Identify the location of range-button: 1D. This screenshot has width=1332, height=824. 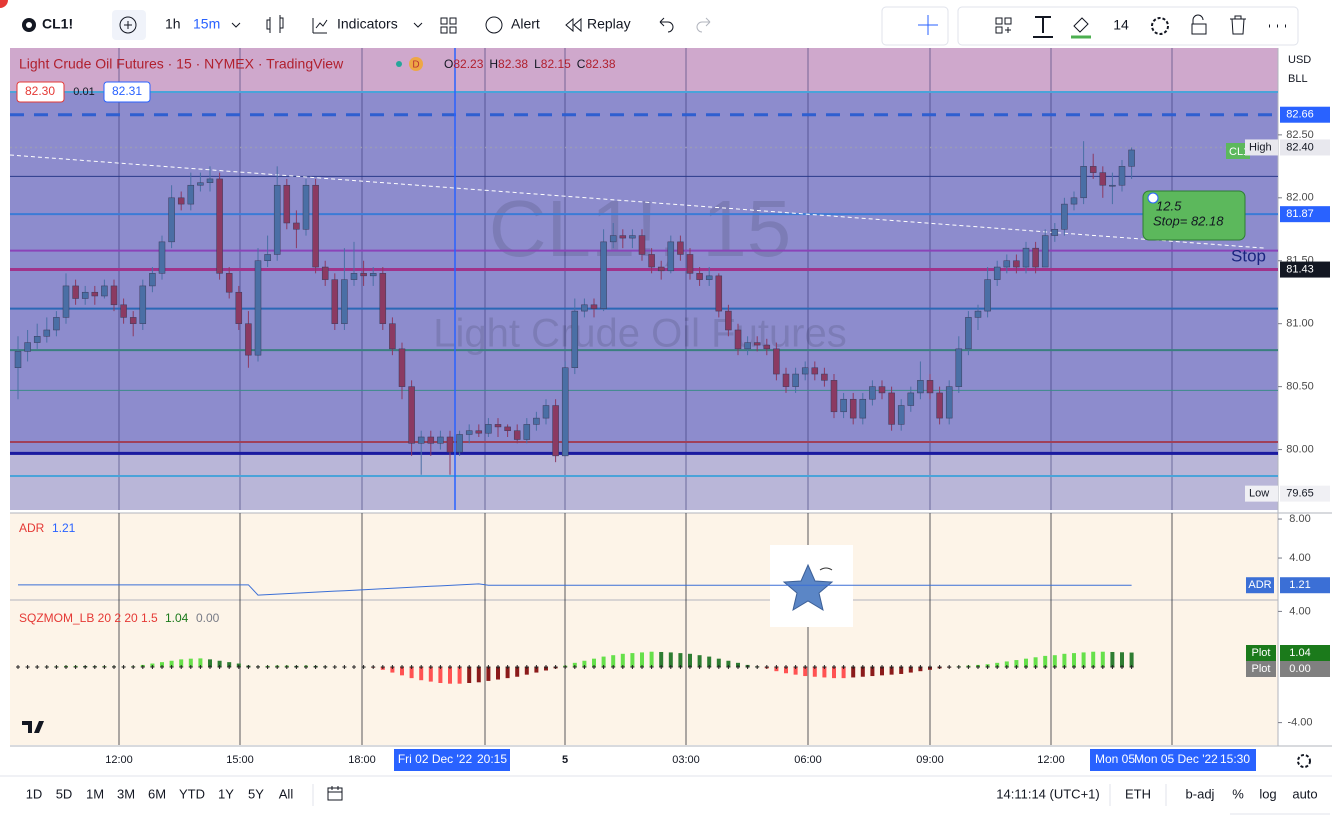
(34, 793).